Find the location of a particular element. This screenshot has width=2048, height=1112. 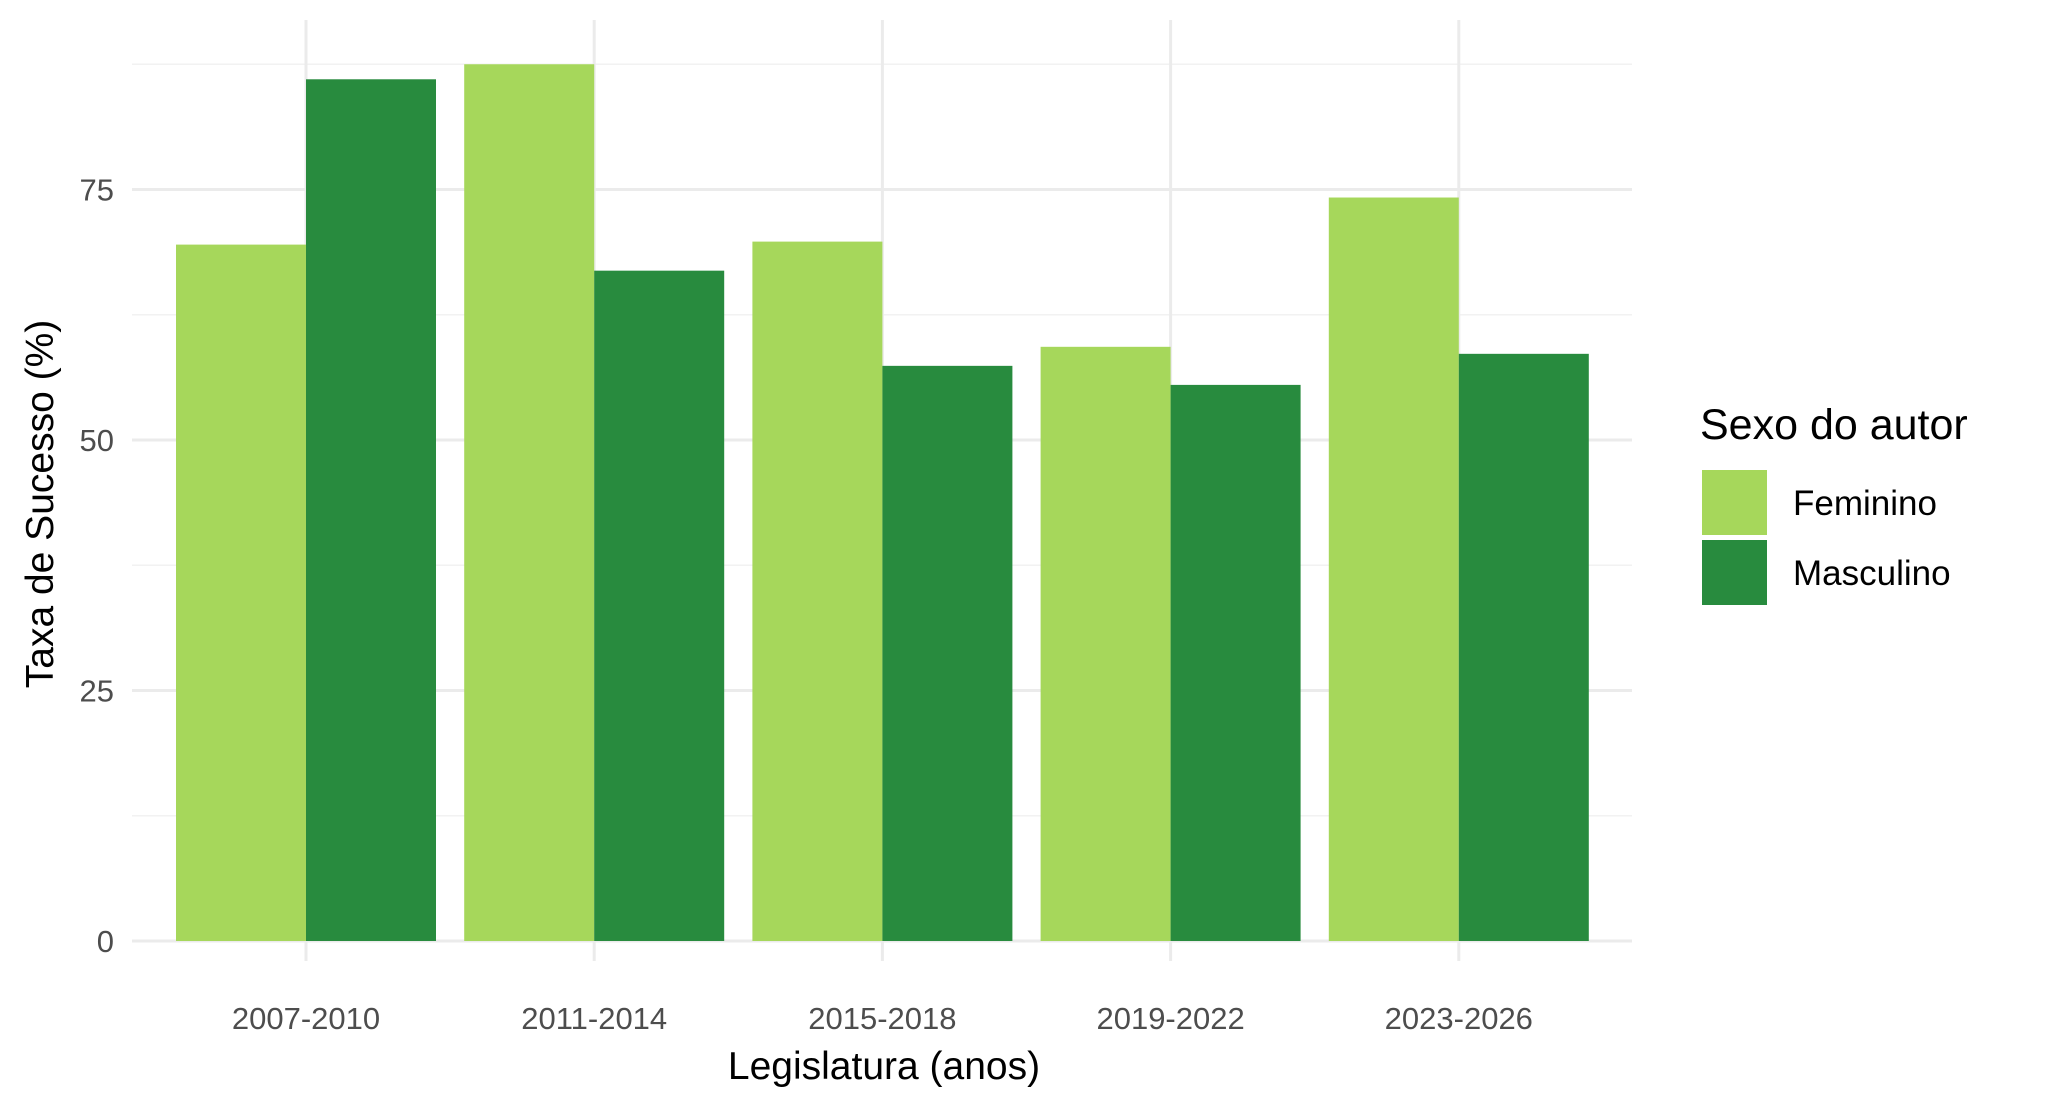

legend-title: Sexo do autor is located at coordinates (1834, 425).